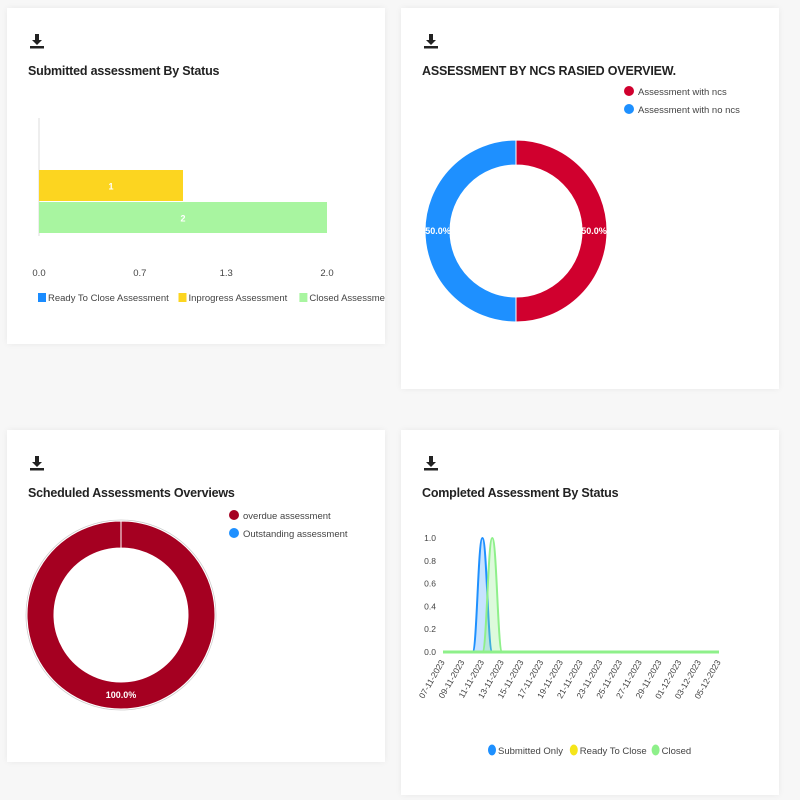  What do you see at coordinates (121, 695) in the screenshot?
I see `slice-label: 100.0%` at bounding box center [121, 695].